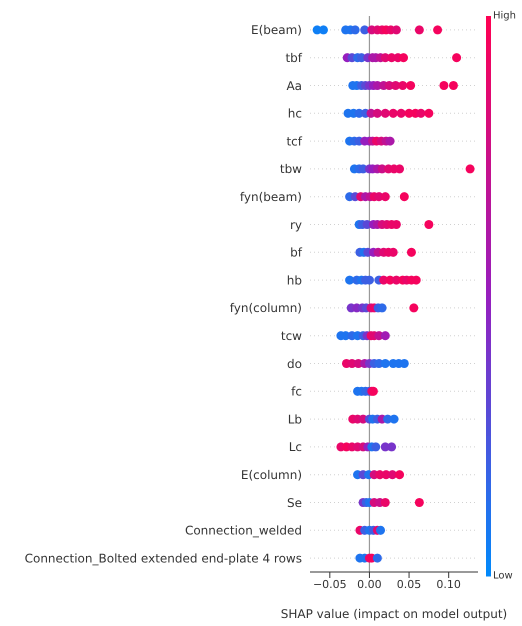 The image size is (522, 626). I want to click on y-tick-label: hc, so click(295, 113).